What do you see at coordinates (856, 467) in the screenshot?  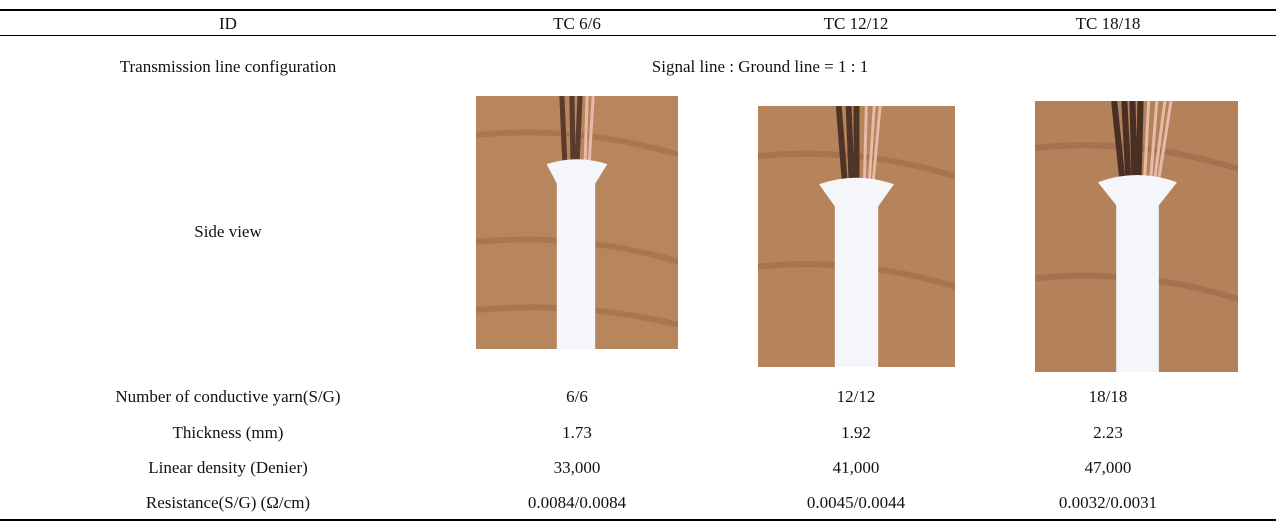 I see `row-value: 41,000` at bounding box center [856, 467].